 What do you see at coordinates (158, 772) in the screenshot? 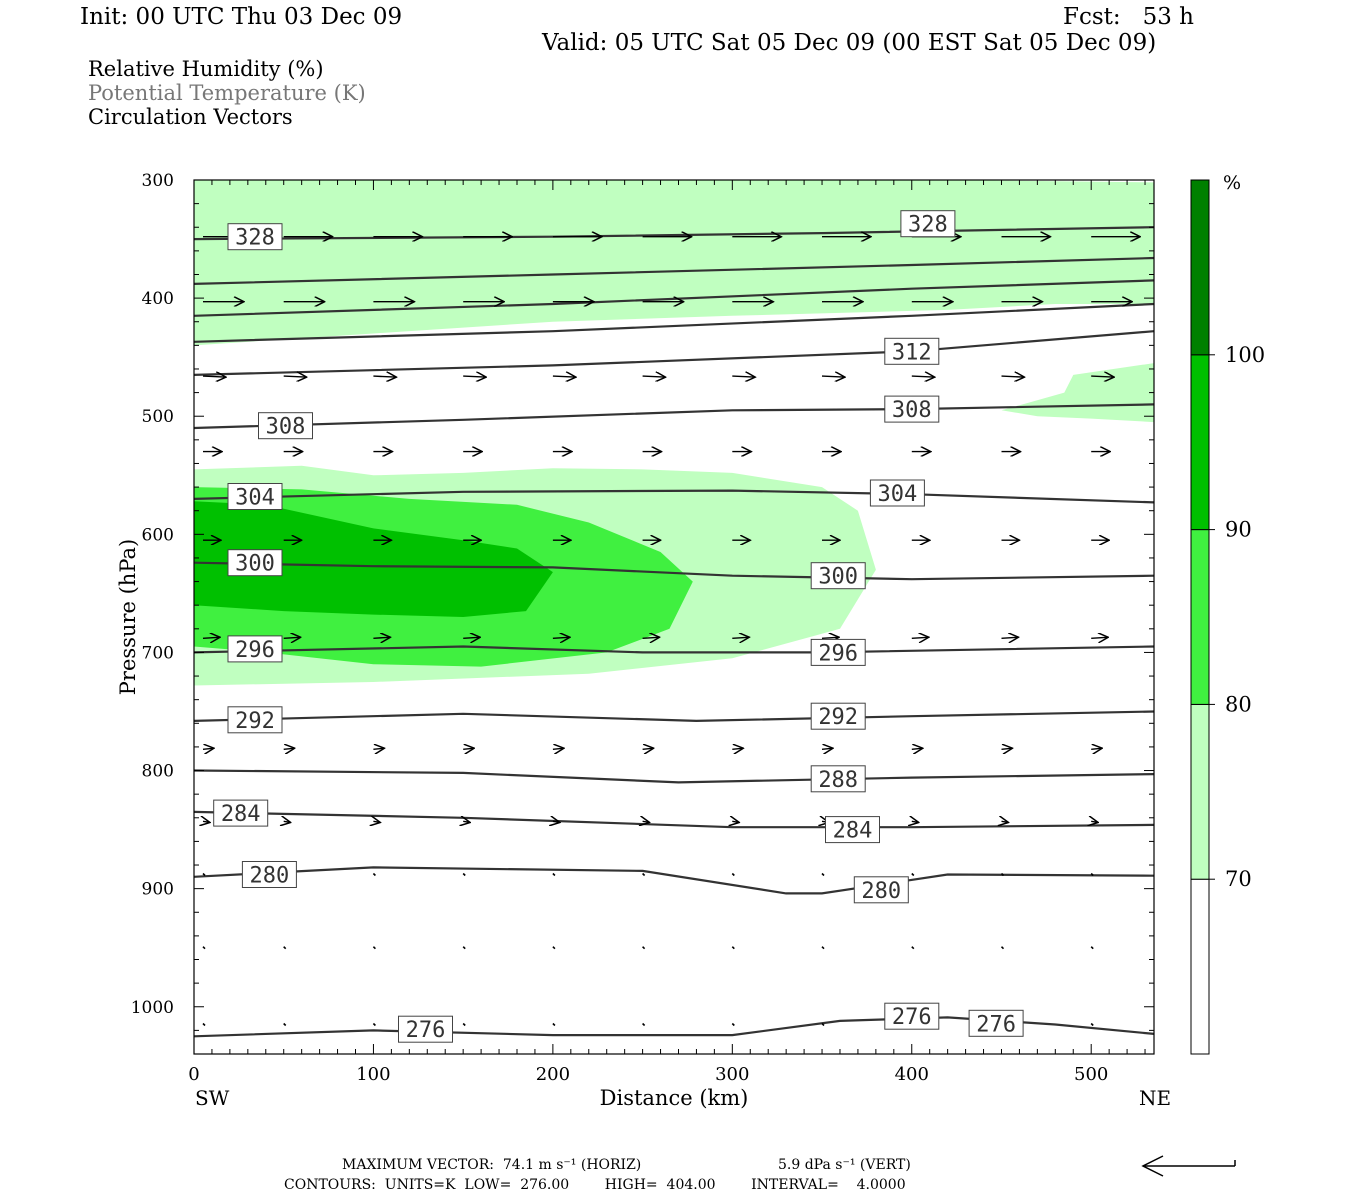
I see `y-tick-label: 800` at bounding box center [158, 772].